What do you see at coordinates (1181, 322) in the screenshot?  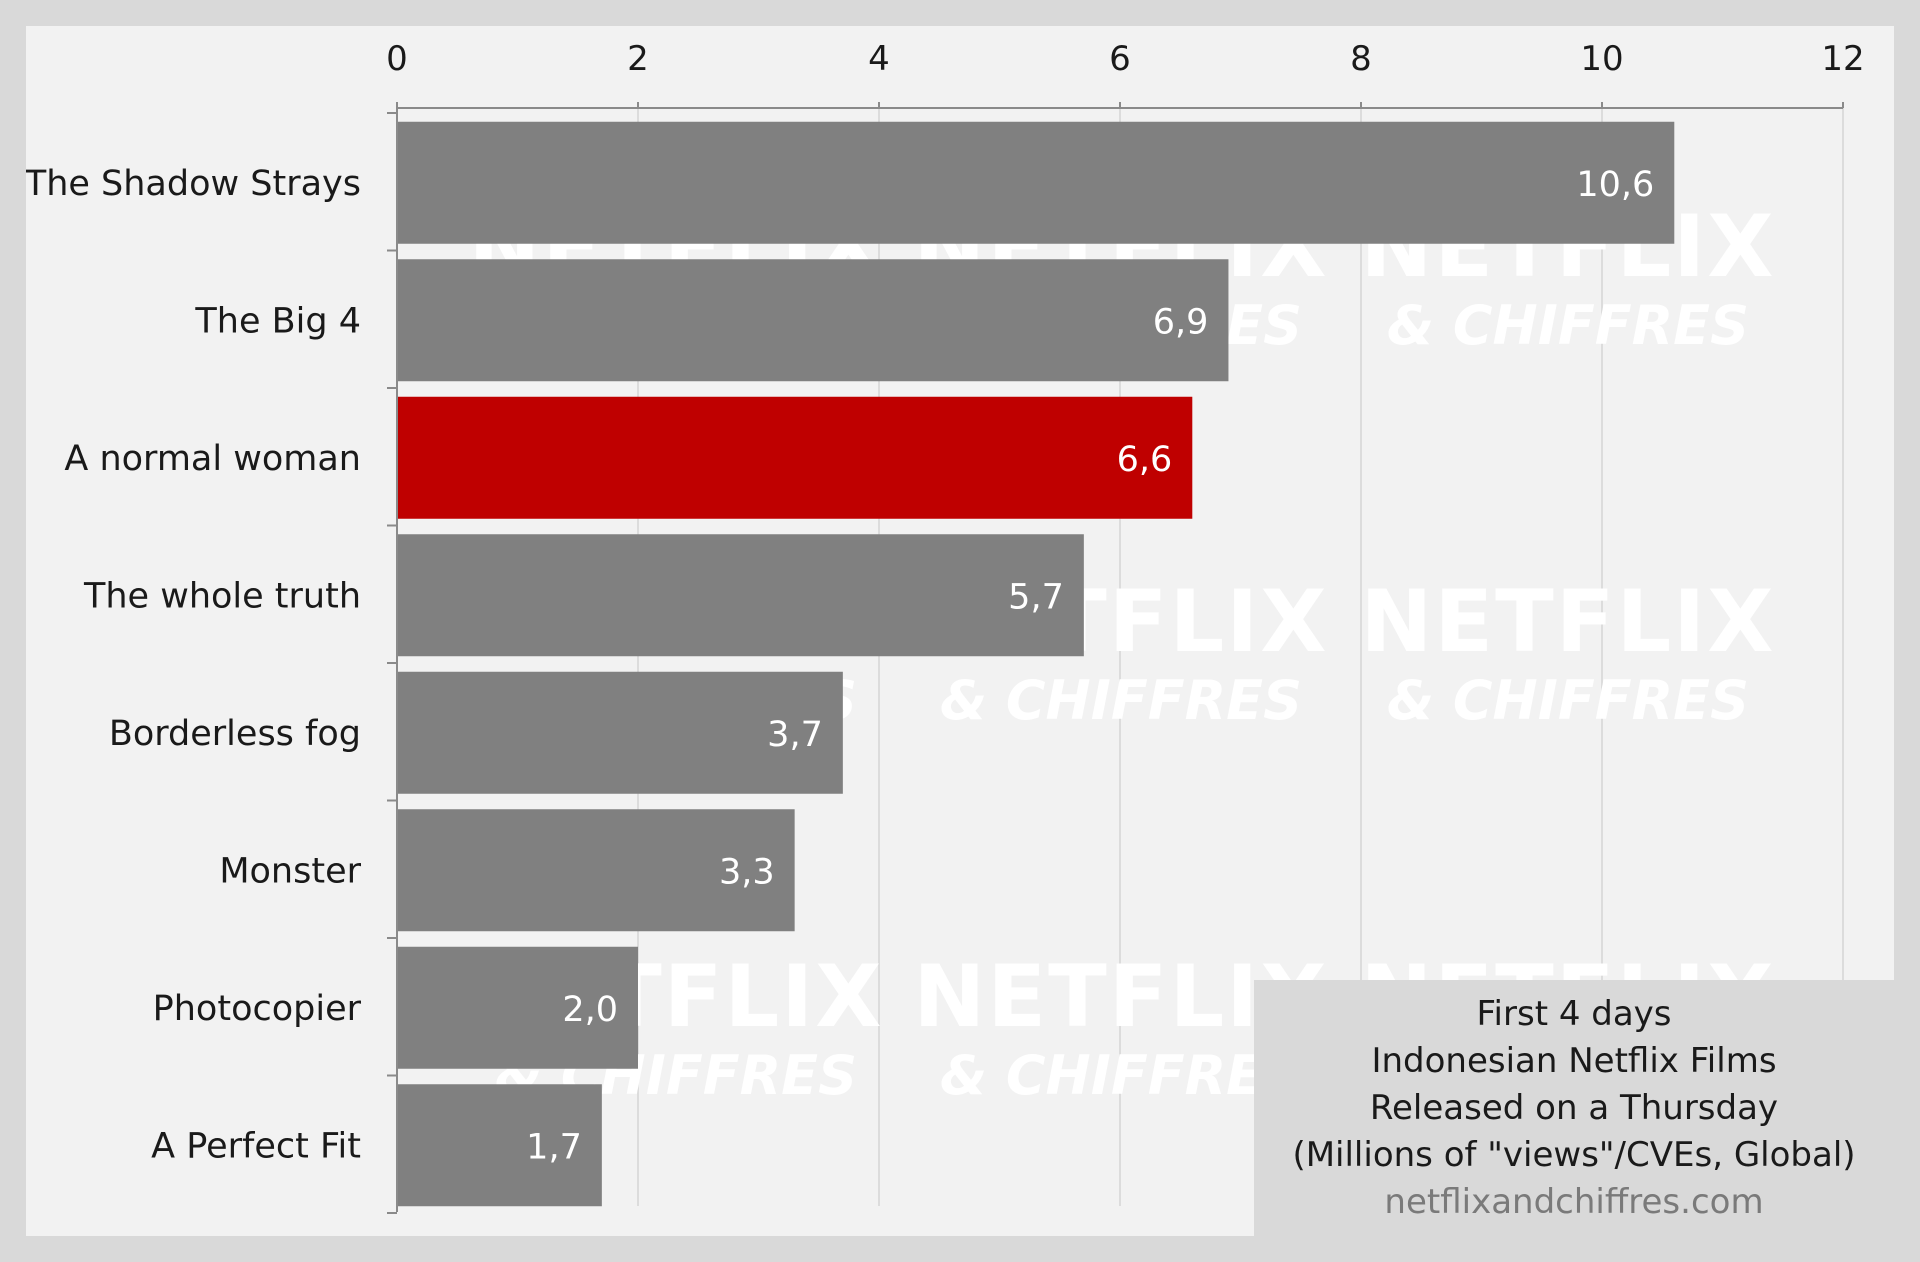 I see `data-label: 6,9` at bounding box center [1181, 322].